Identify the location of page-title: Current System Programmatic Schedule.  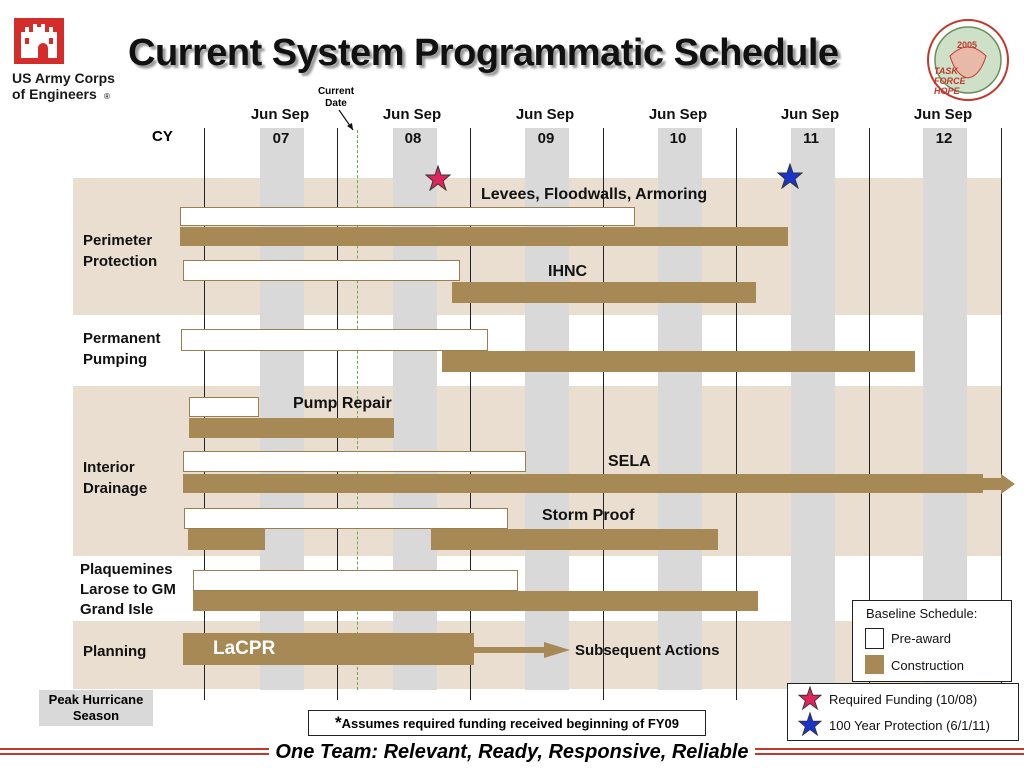
(483, 53).